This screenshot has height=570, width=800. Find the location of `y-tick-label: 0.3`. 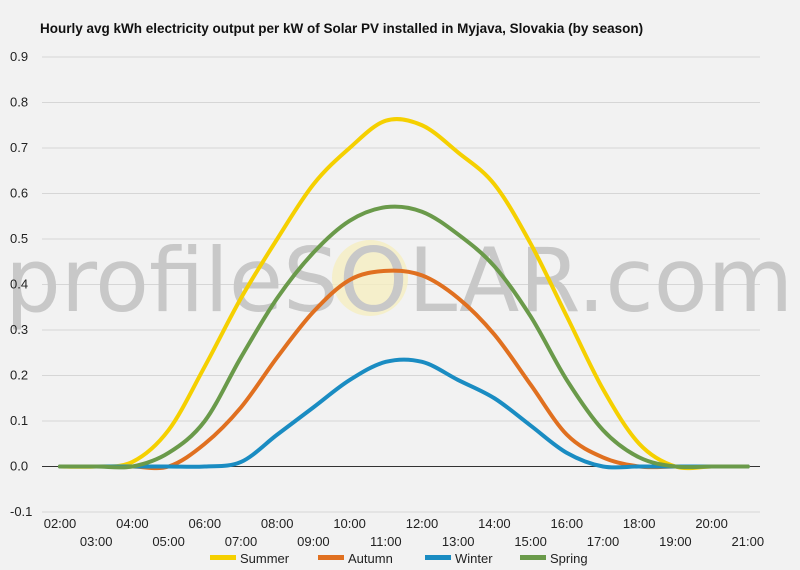

y-tick-label: 0.3 is located at coordinates (19, 329).